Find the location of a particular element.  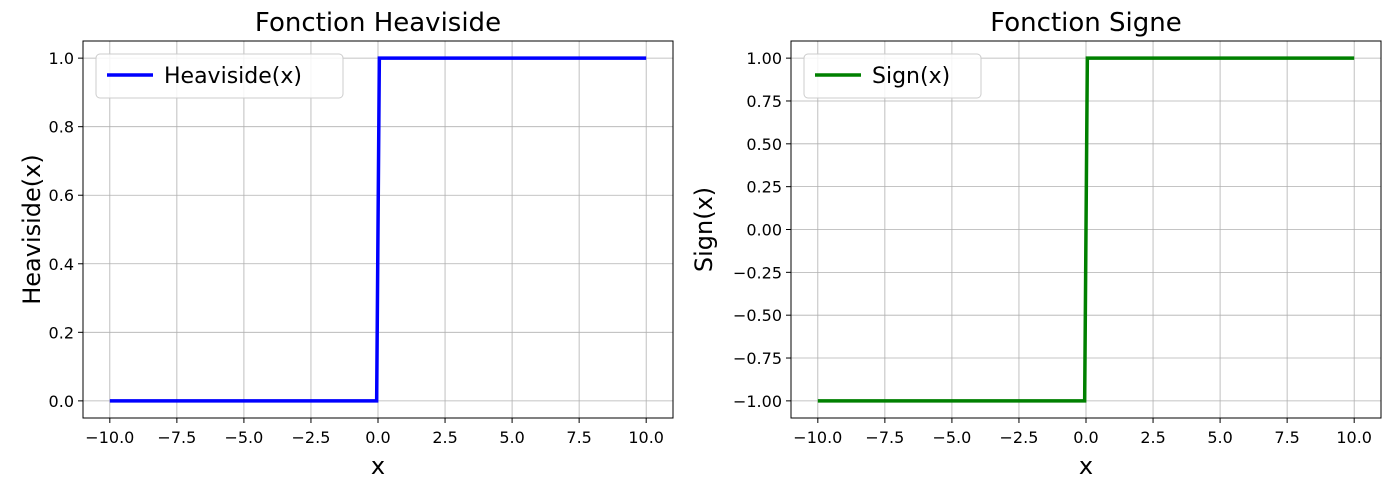

legend: Sign(x) is located at coordinates (892, 76).